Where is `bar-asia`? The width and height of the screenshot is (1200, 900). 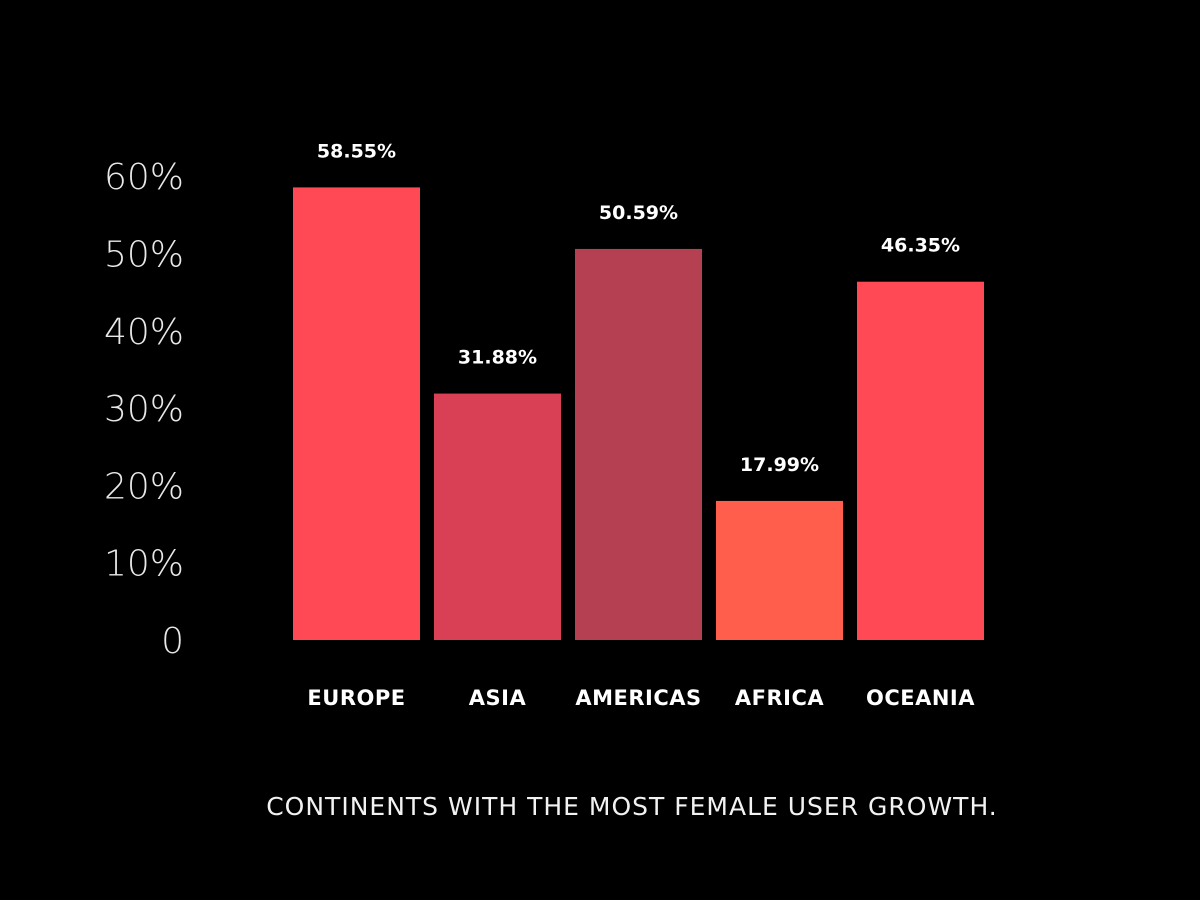
bar-asia is located at coordinates (497, 516).